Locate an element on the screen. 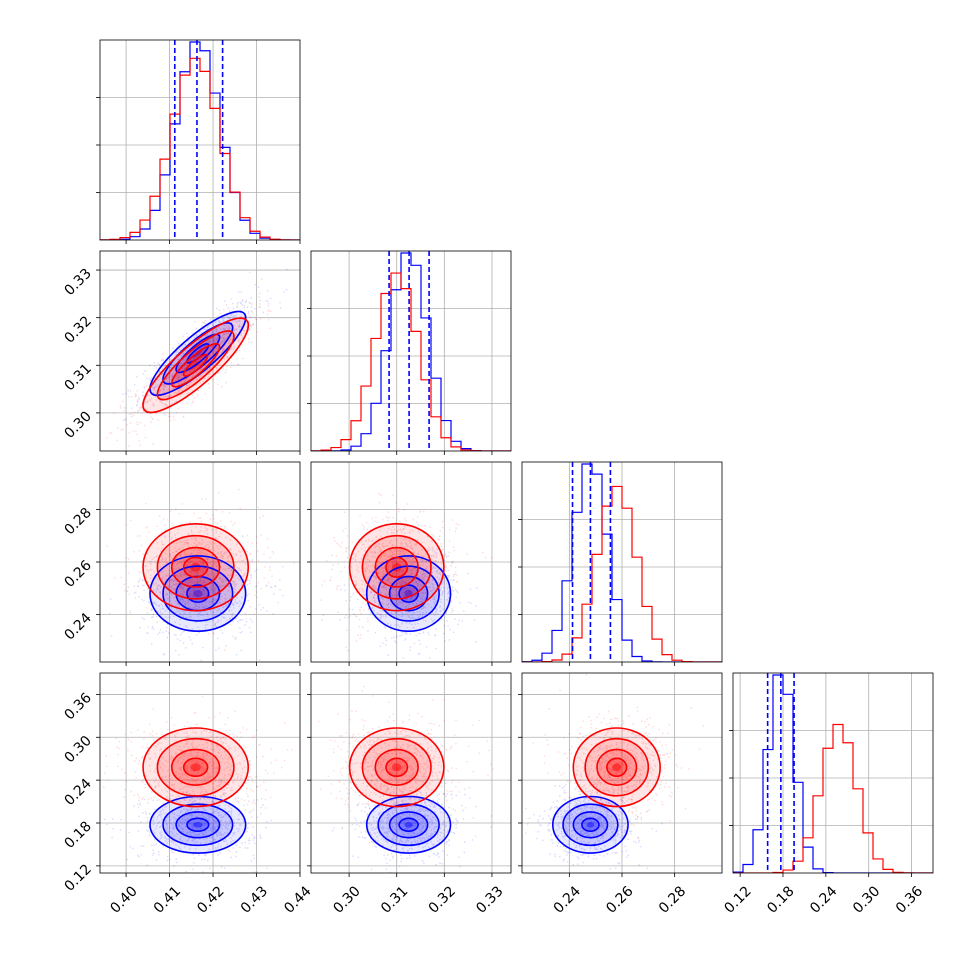 The width and height of the screenshot is (970, 975). y-tick-label: 0.18 is located at coordinates (77, 835).